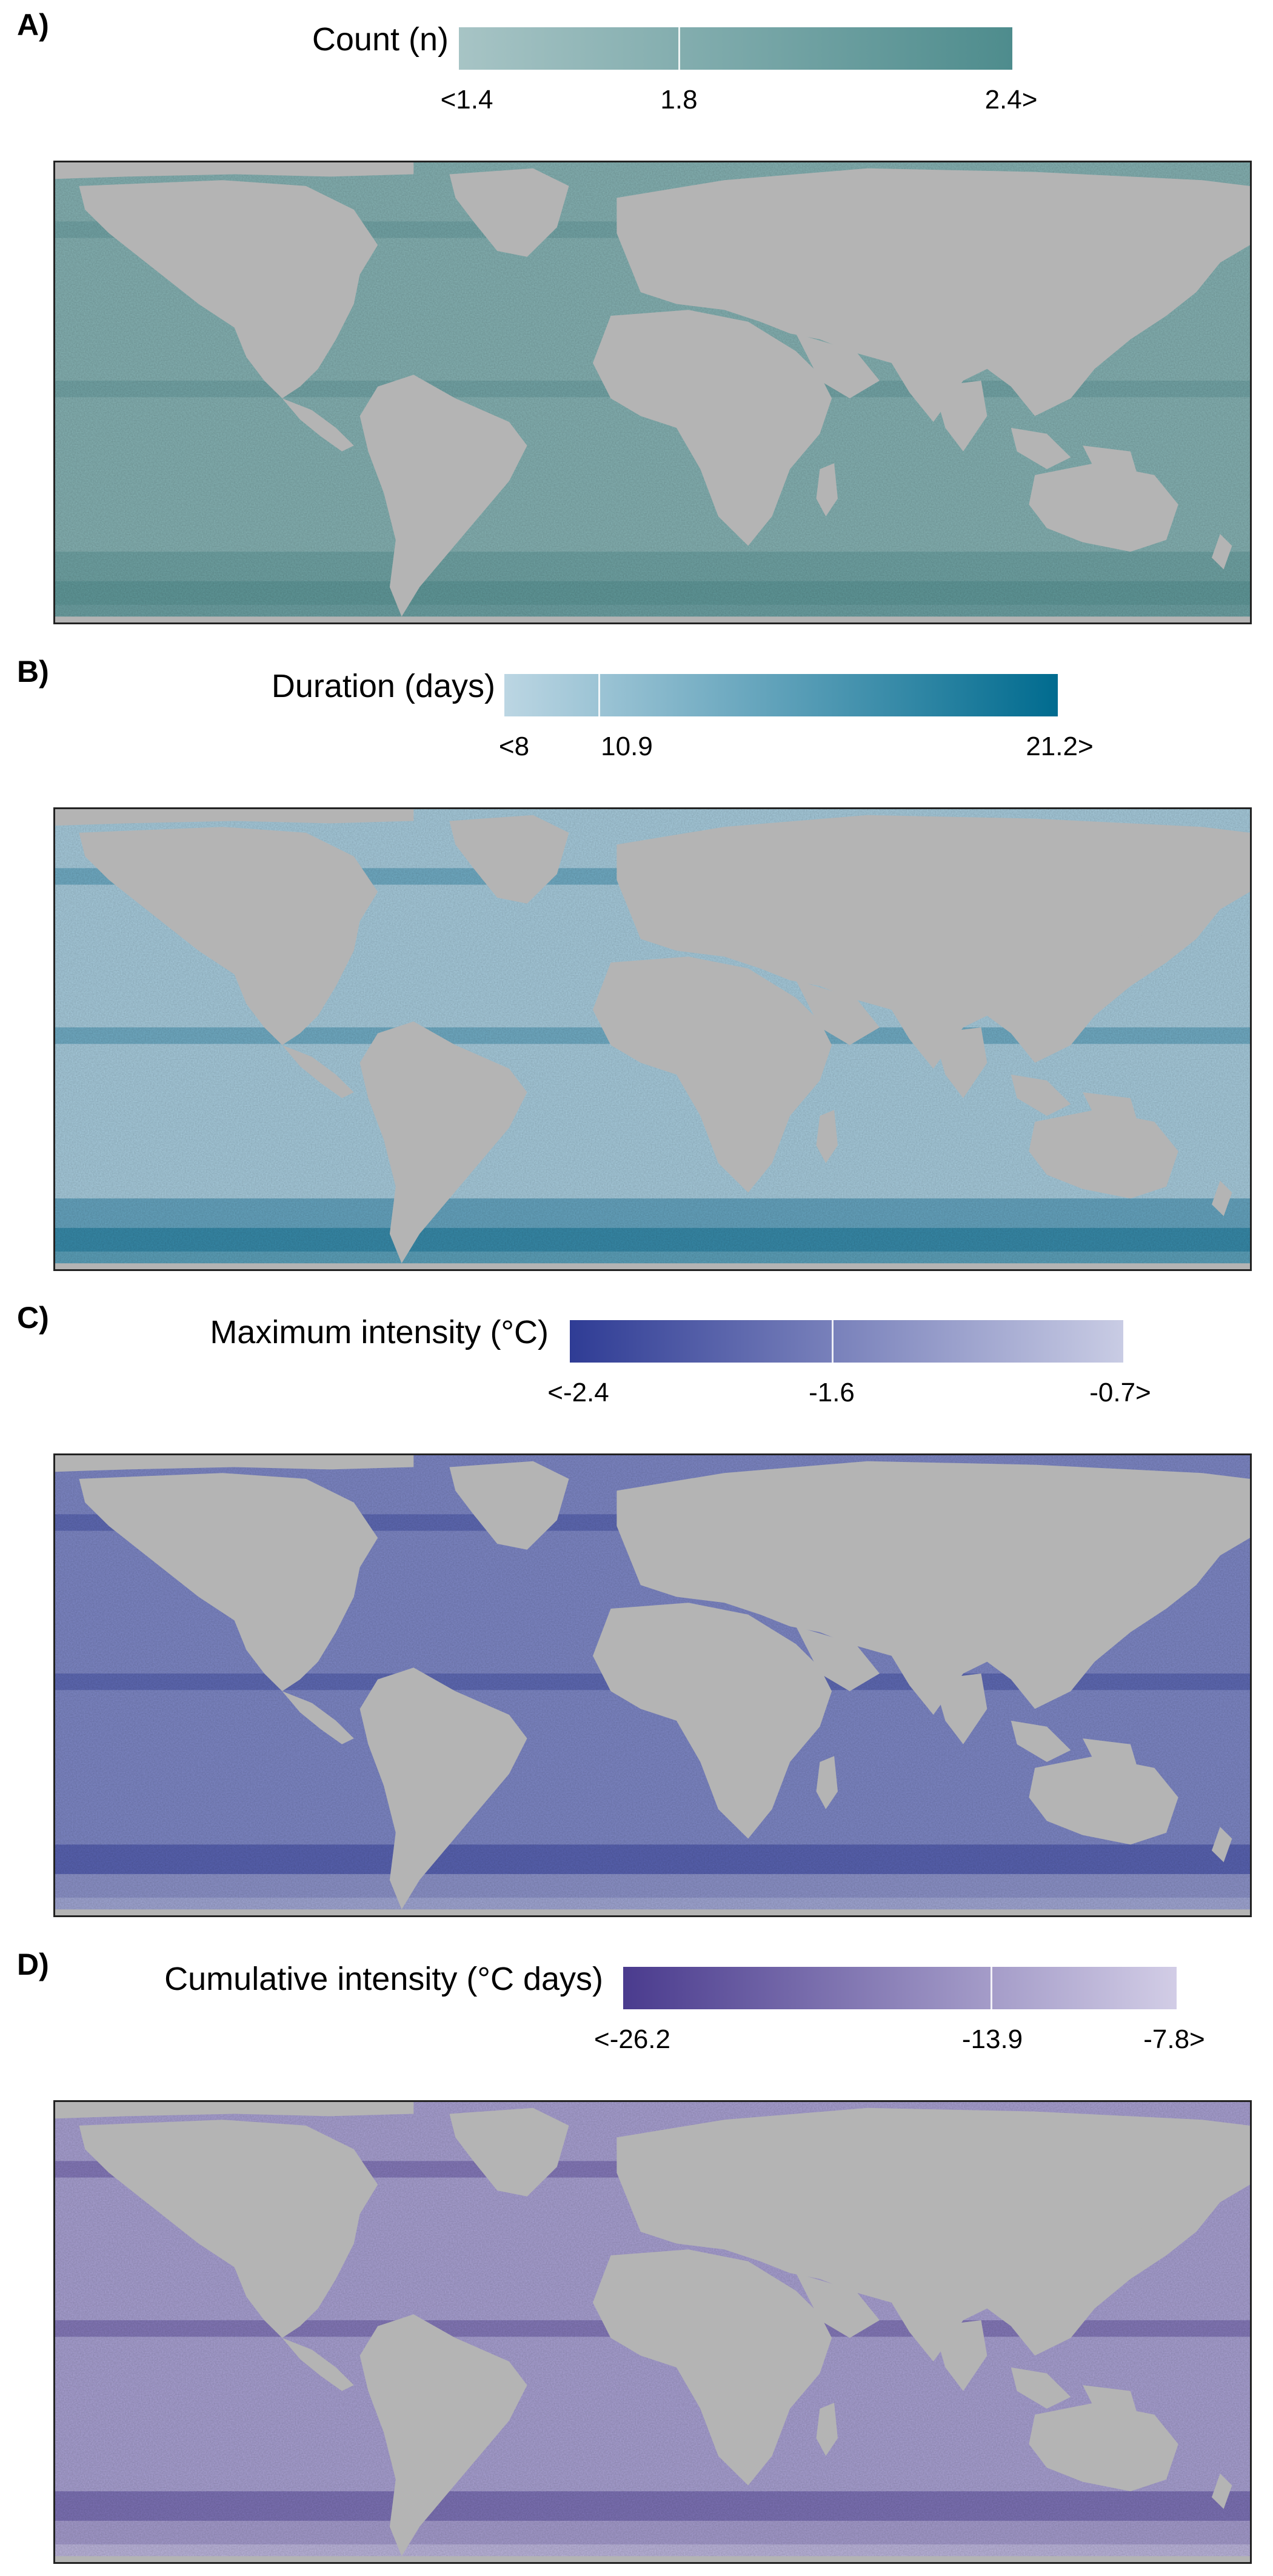  Describe the element at coordinates (383, 1979) in the screenshot. I see `legend-title: Cumulative intensity (°C days)` at that location.